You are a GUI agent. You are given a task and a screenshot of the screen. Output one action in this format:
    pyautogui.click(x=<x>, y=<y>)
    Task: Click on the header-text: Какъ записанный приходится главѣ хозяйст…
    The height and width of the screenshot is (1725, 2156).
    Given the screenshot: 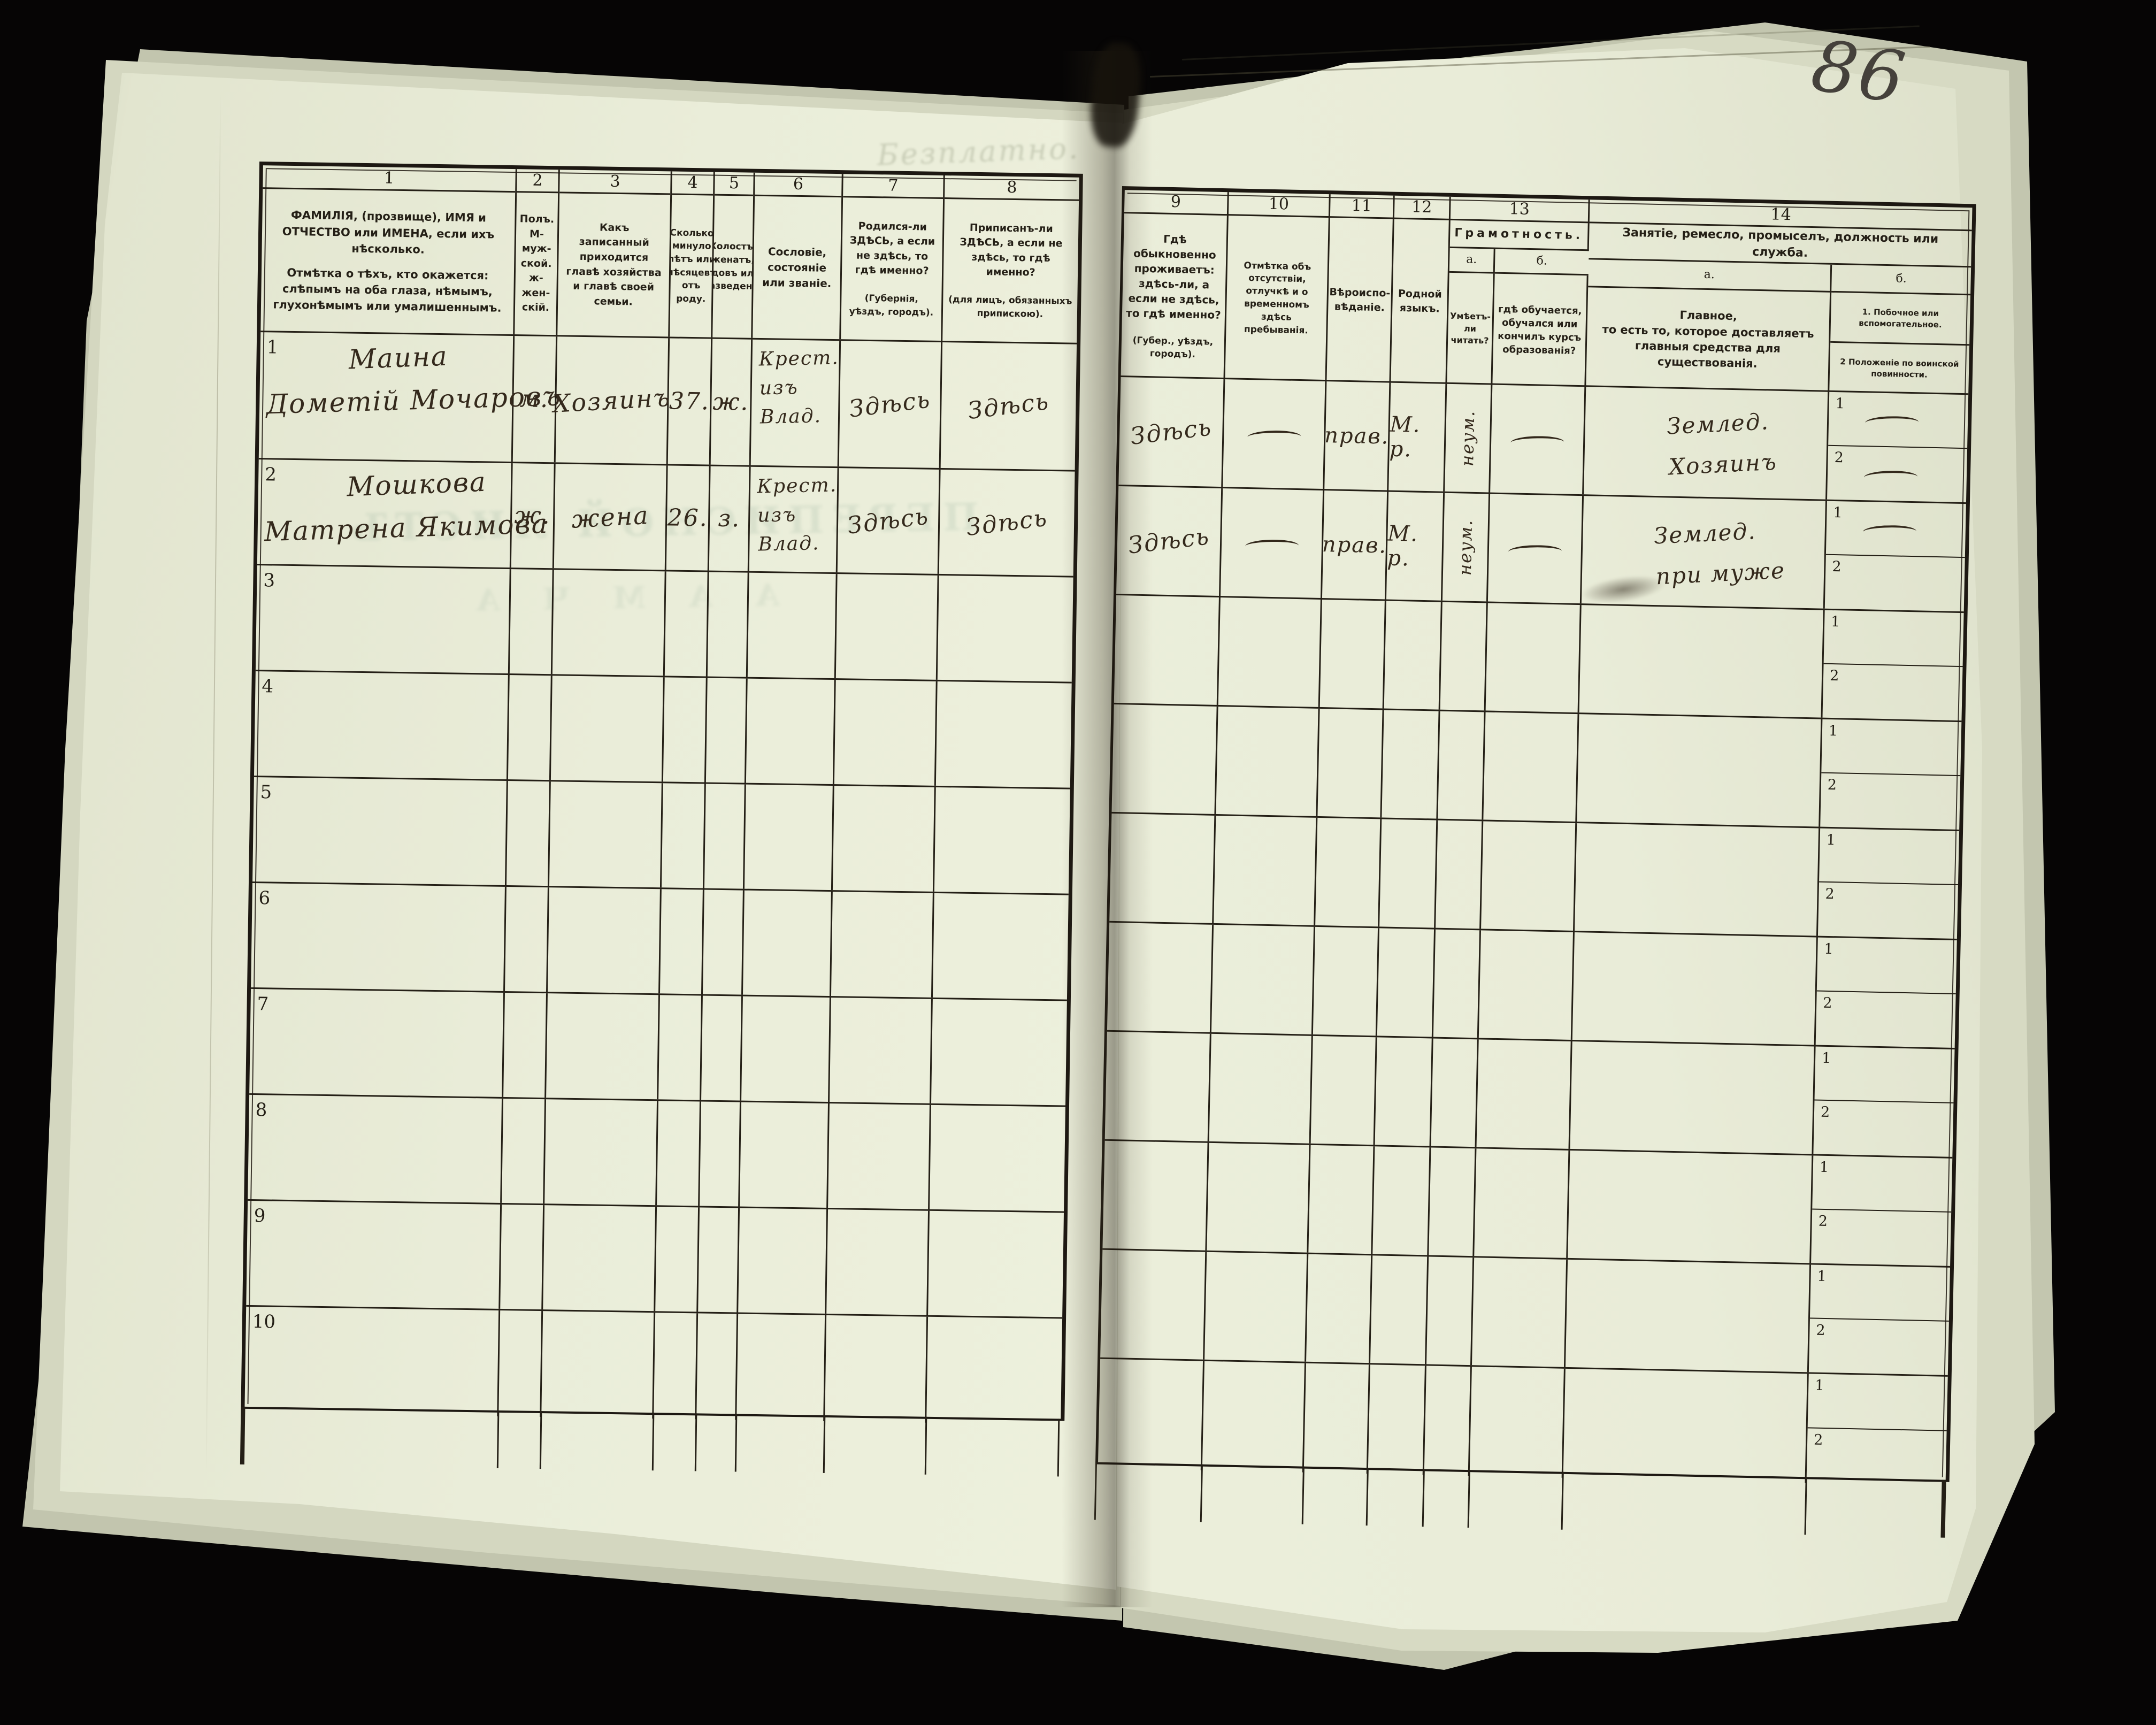 What is the action you would take?
    pyautogui.click(x=614, y=264)
    